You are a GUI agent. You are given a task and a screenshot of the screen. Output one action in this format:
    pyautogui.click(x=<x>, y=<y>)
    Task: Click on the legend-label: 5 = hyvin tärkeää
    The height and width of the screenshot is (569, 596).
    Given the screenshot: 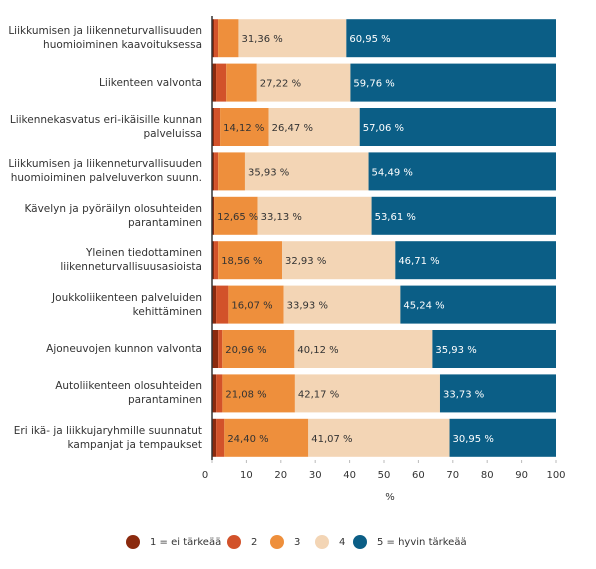 What is the action you would take?
    pyautogui.click(x=422, y=542)
    